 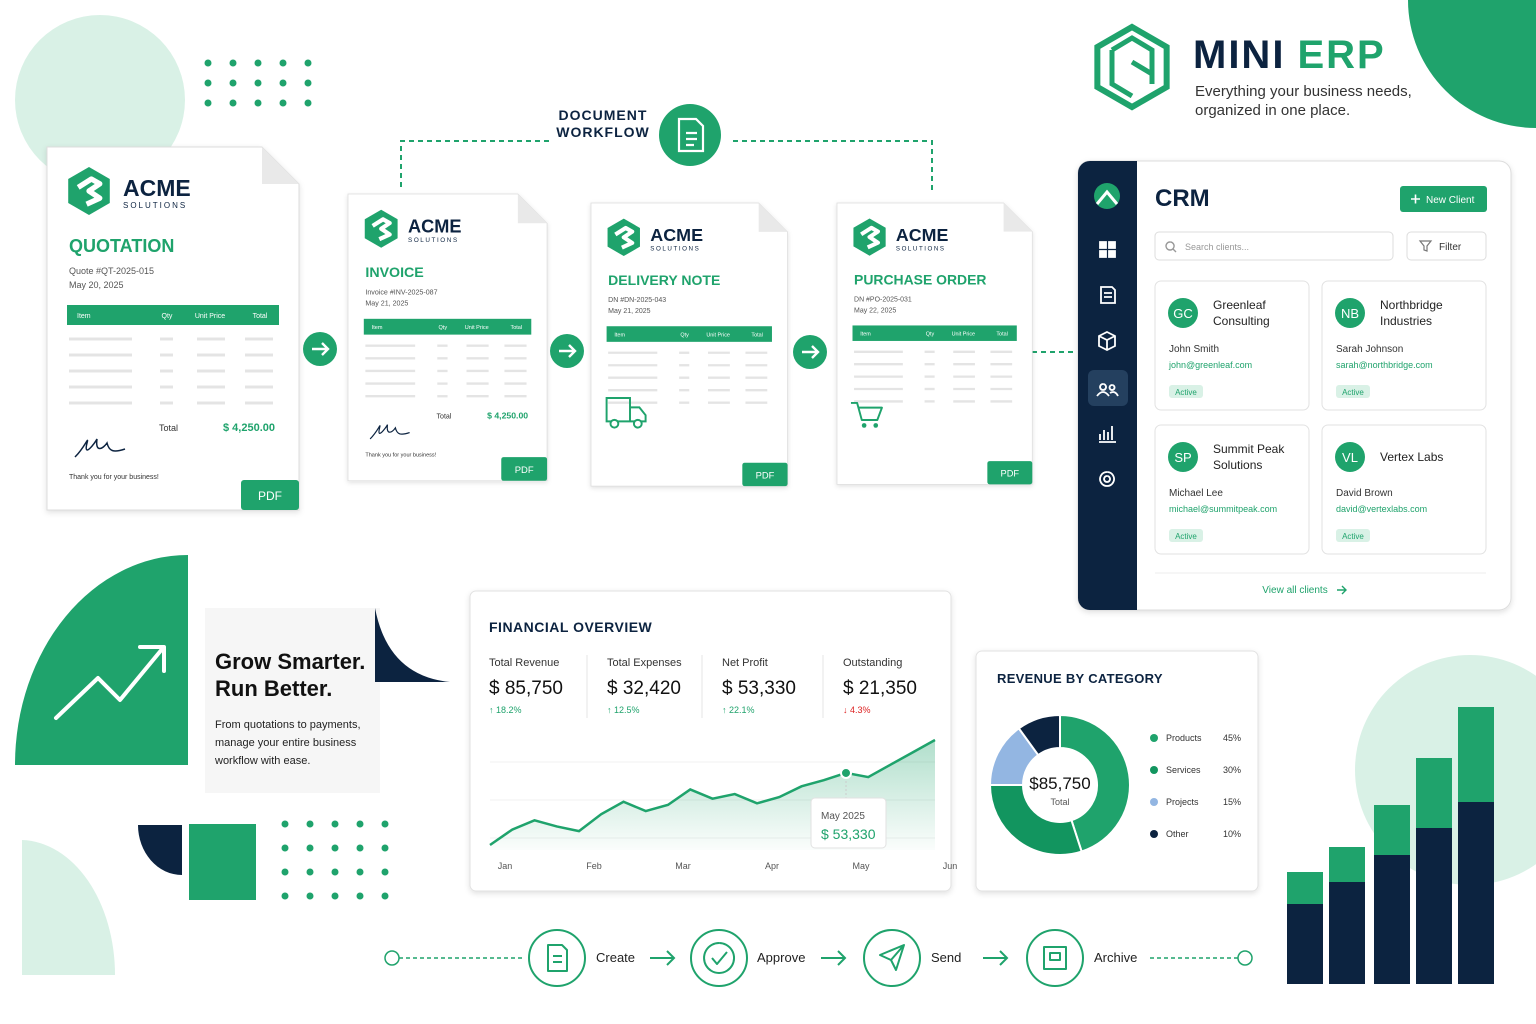 I want to click on legend-label: Other, so click(x=1177, y=834).